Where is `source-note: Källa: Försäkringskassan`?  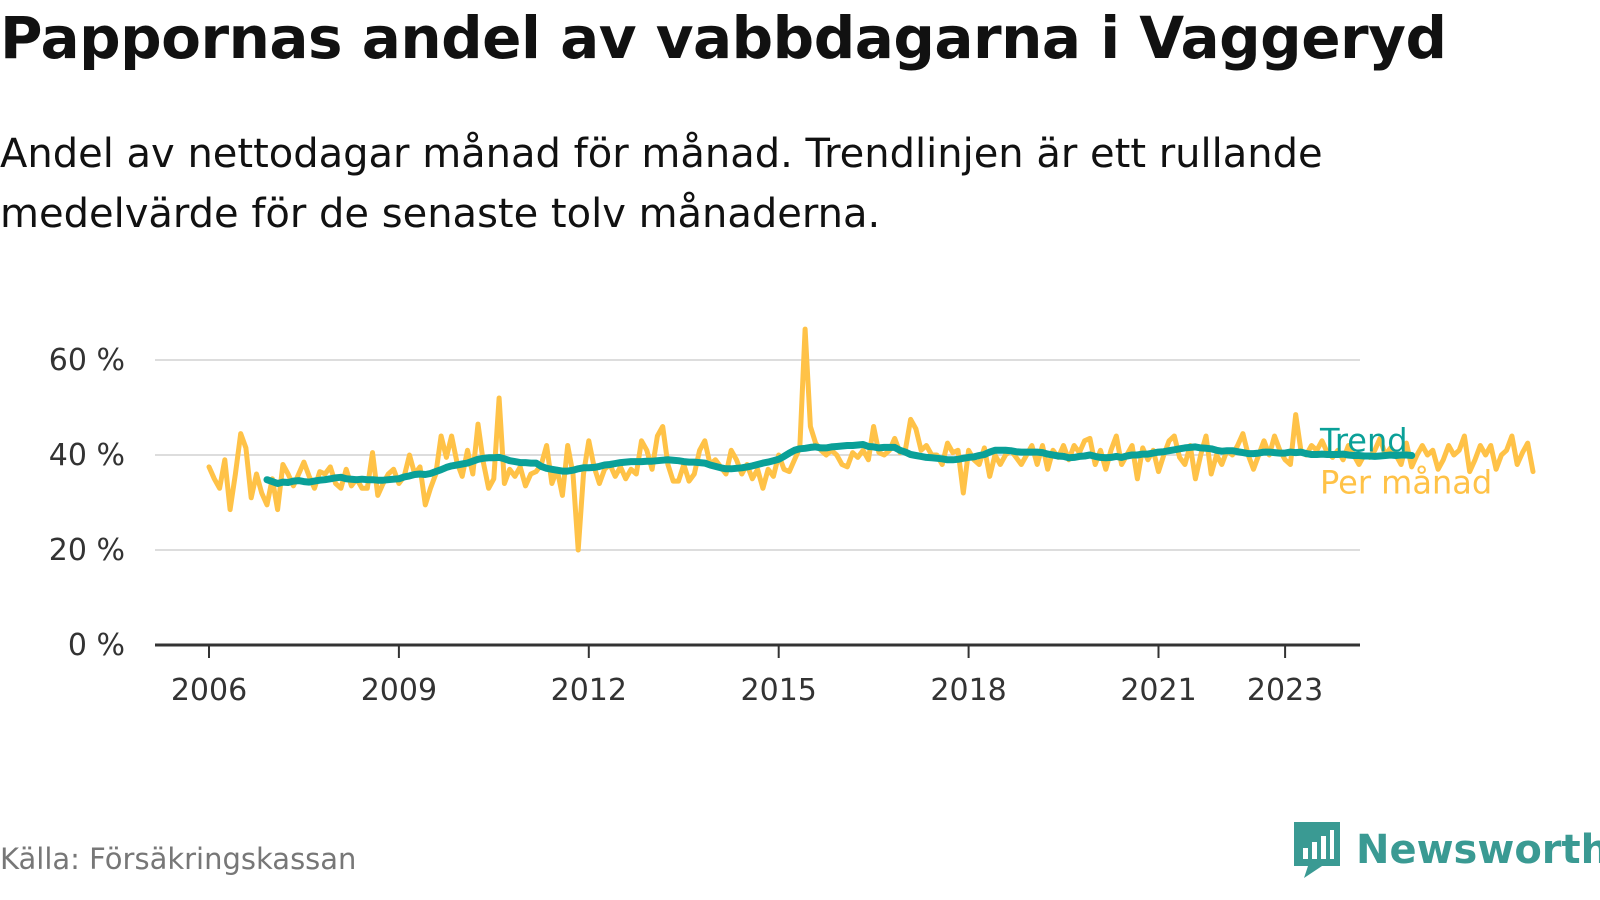
source-note: Källa: Försäkringskassan is located at coordinates (178, 859).